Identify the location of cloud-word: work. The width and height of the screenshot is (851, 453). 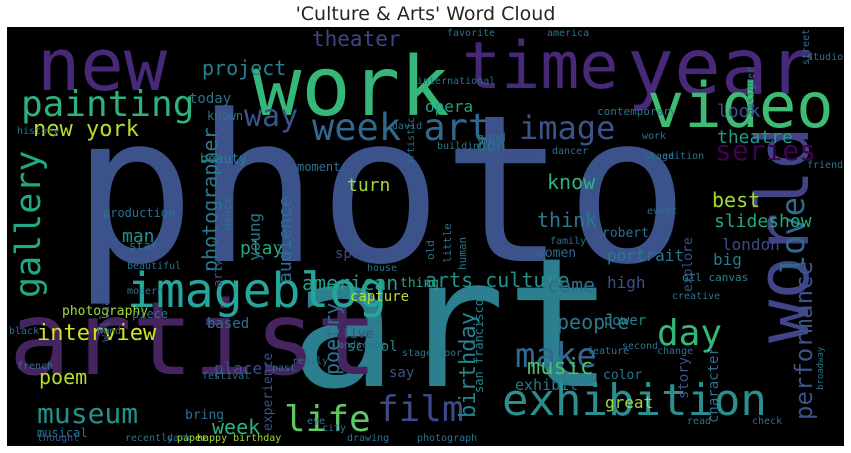
(351, 87).